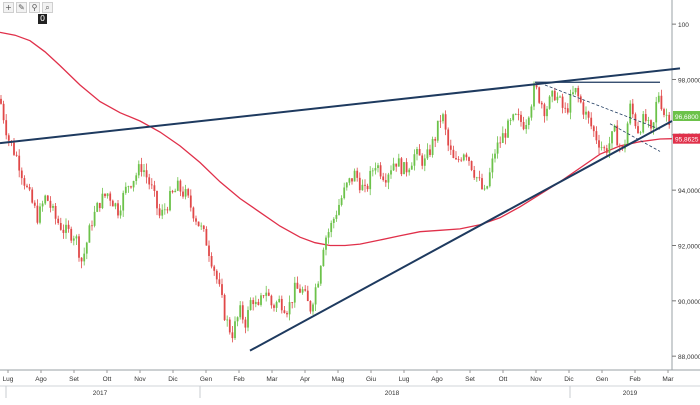 The image size is (700, 405). I want to click on x-month-label: Nov, so click(536, 379).